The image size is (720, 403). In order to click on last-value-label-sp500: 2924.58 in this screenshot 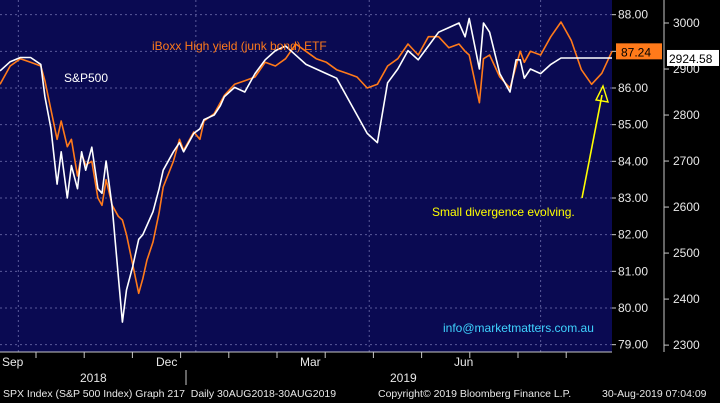, I will do `click(691, 59)`.